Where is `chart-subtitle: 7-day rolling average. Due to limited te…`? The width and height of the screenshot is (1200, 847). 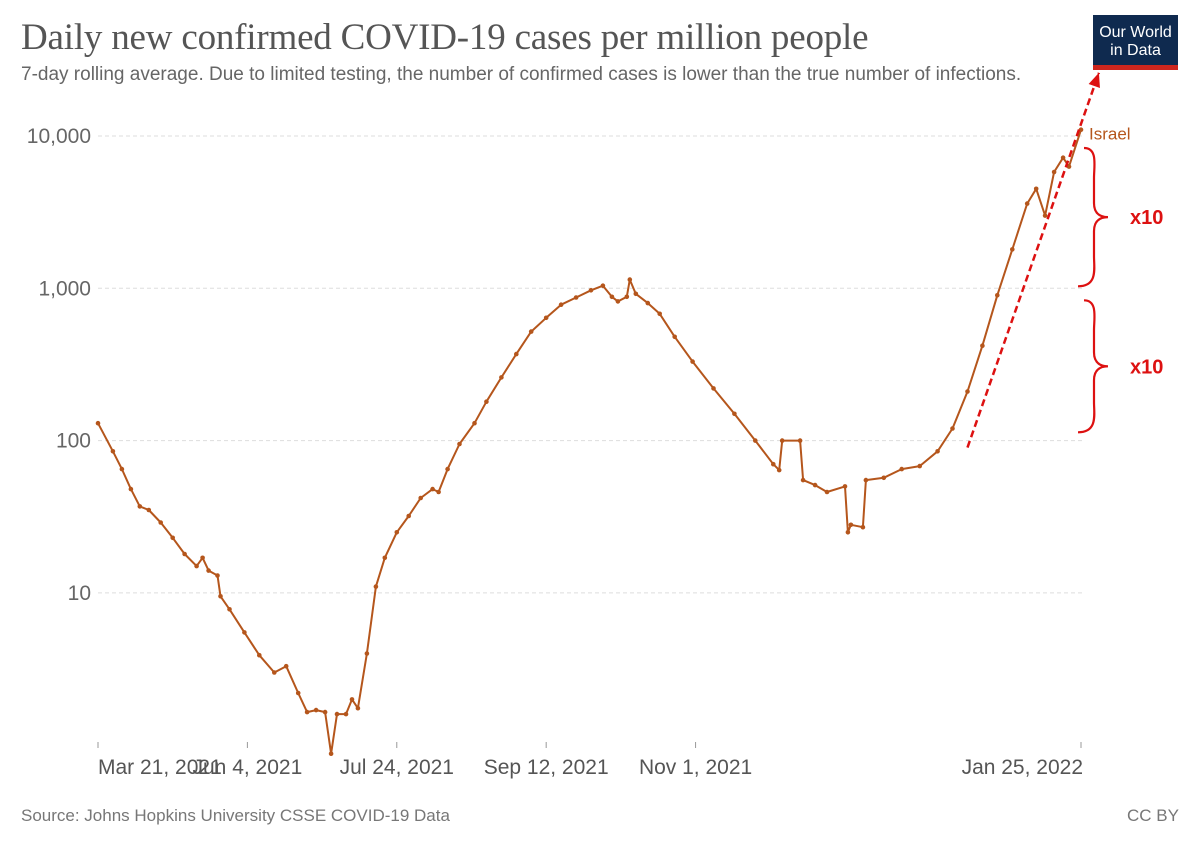 chart-subtitle: 7-day rolling average. Due to limited te… is located at coordinates (521, 74).